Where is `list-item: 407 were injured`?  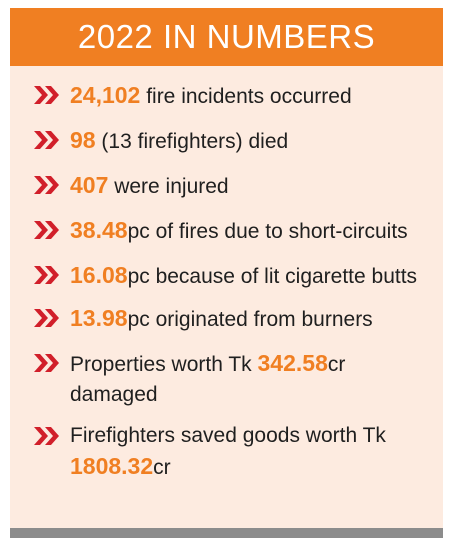
list-item: 407 were injured is located at coordinates (226, 186).